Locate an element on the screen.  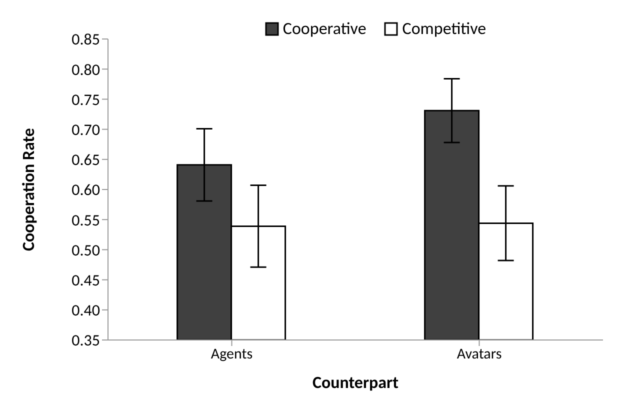
y-tick-label: 0.35 is located at coordinates (86, 341).